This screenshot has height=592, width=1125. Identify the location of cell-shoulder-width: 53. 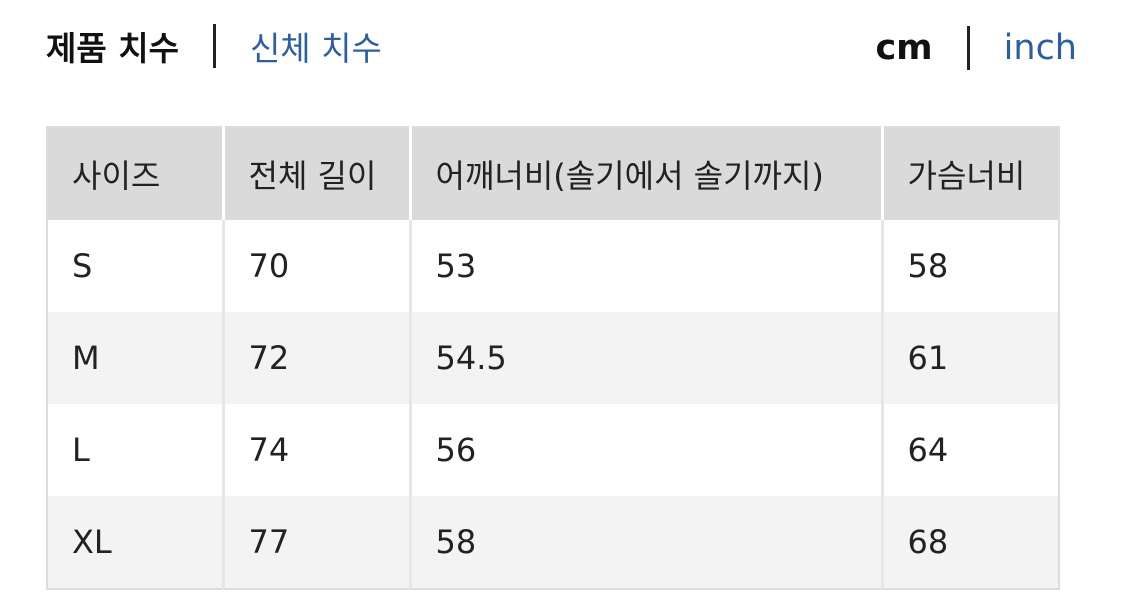
(645, 266).